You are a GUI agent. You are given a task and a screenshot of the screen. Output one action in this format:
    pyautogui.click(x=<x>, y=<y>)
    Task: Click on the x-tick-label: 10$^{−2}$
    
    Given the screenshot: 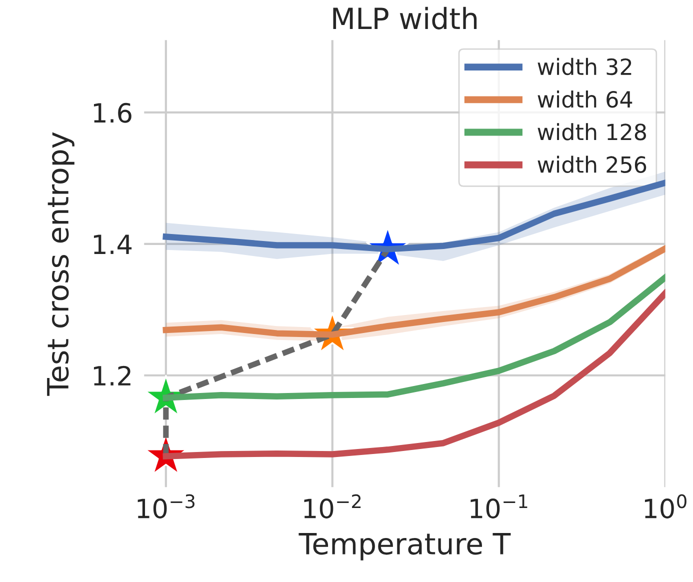 What is the action you would take?
    pyautogui.click(x=332, y=506)
    